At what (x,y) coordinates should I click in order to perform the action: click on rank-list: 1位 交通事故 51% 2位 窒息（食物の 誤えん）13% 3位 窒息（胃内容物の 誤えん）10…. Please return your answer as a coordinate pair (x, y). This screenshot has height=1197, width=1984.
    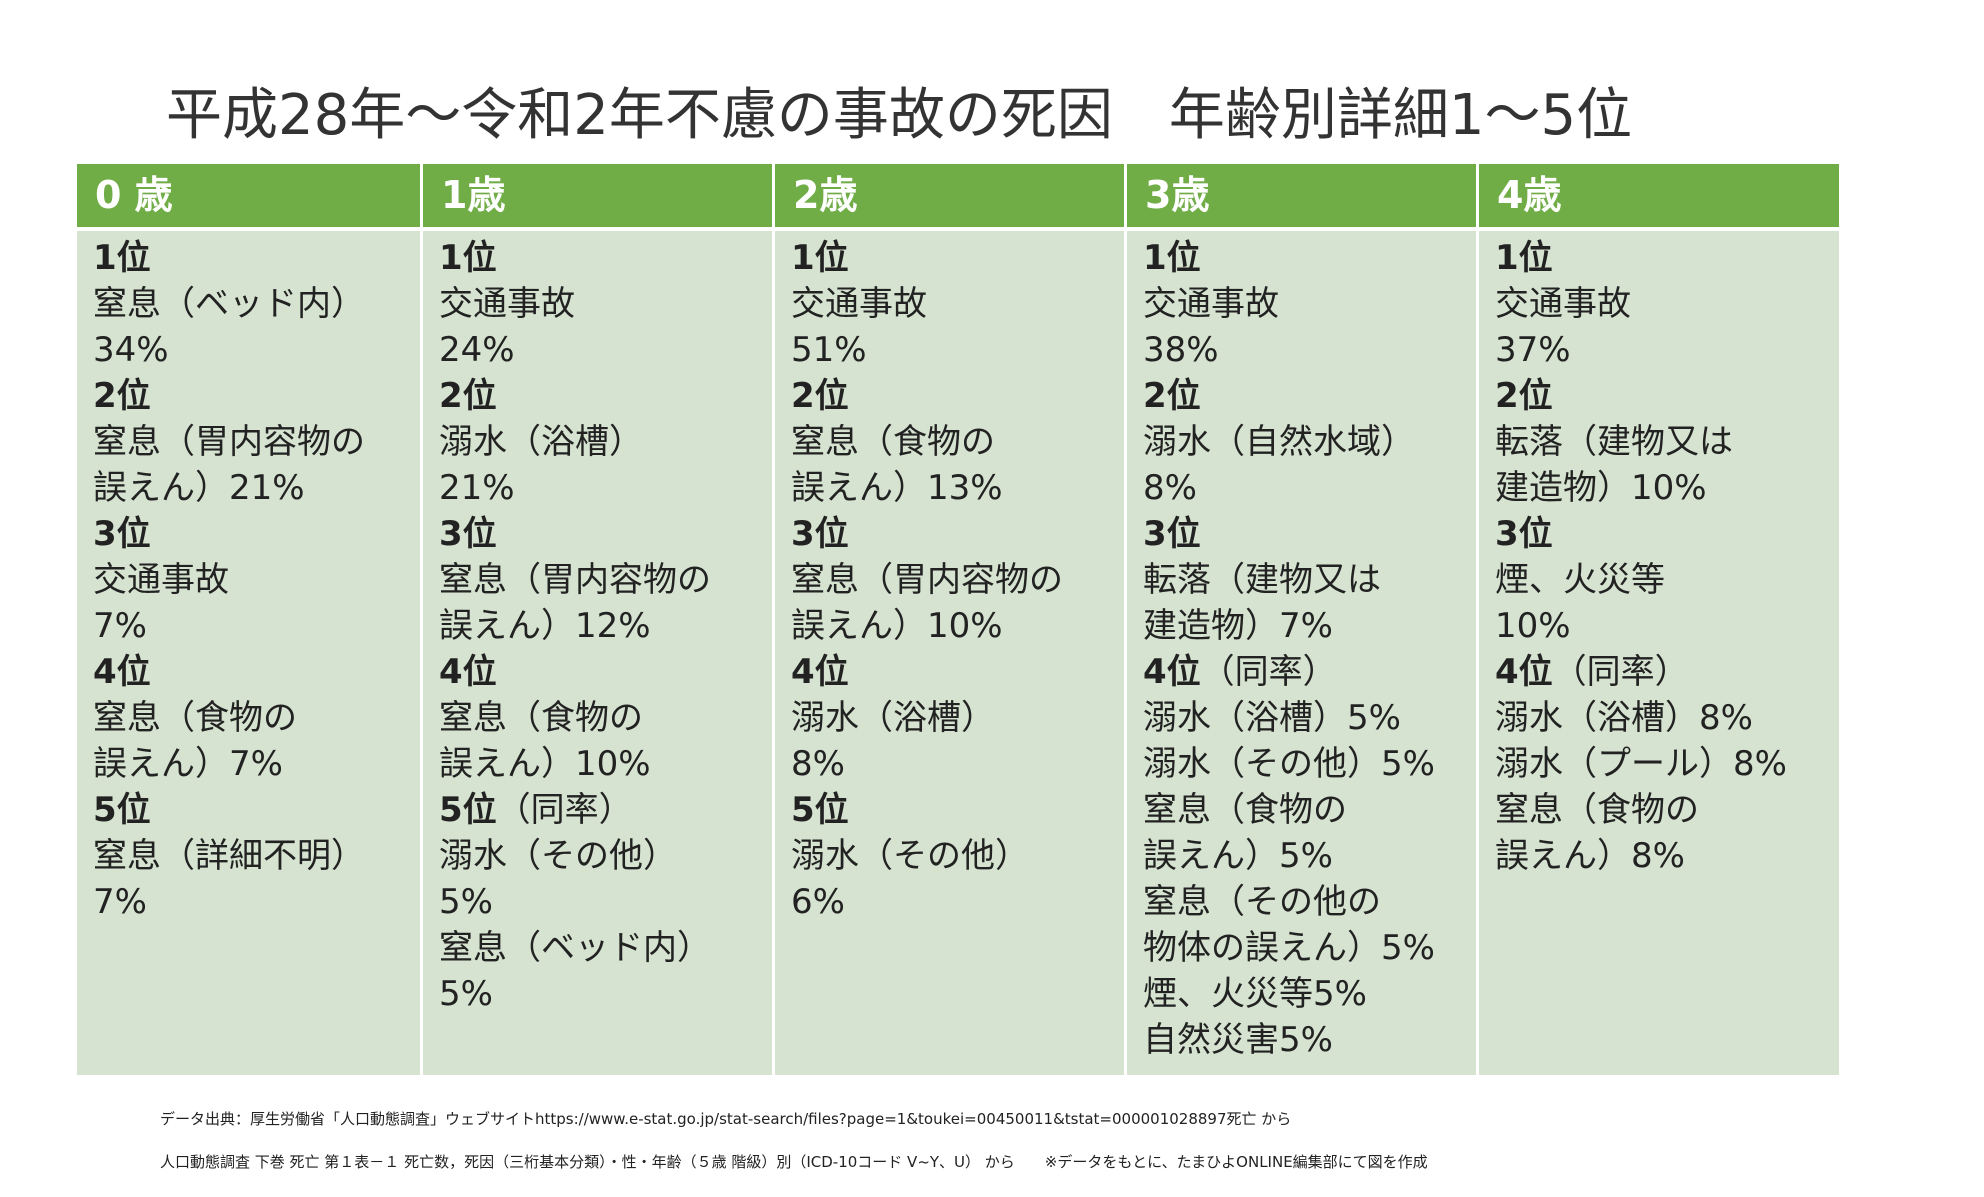
    Looking at the image, I should click on (949, 653).